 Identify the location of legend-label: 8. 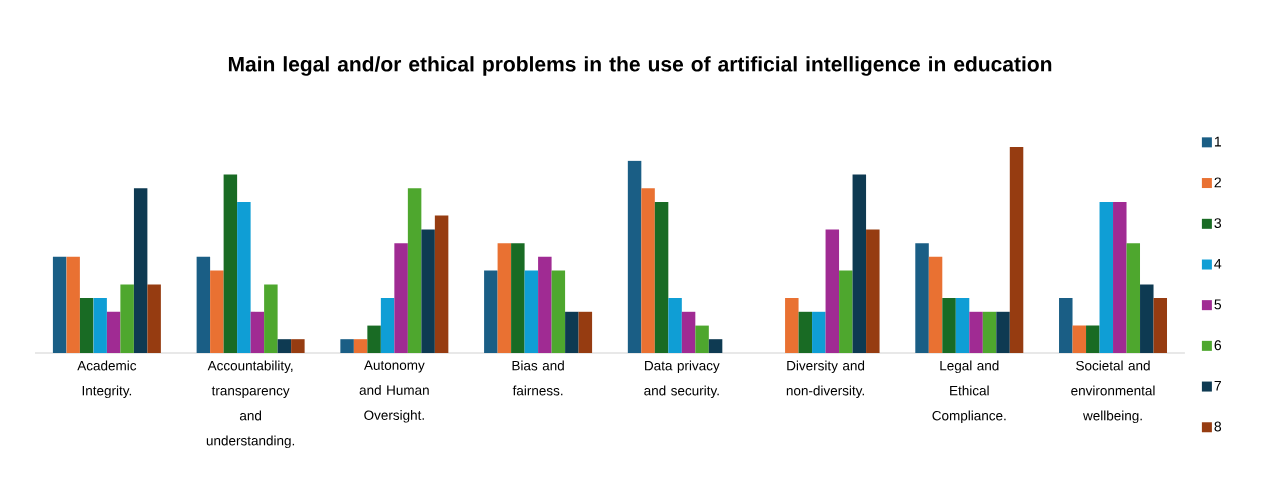
(1218, 426).